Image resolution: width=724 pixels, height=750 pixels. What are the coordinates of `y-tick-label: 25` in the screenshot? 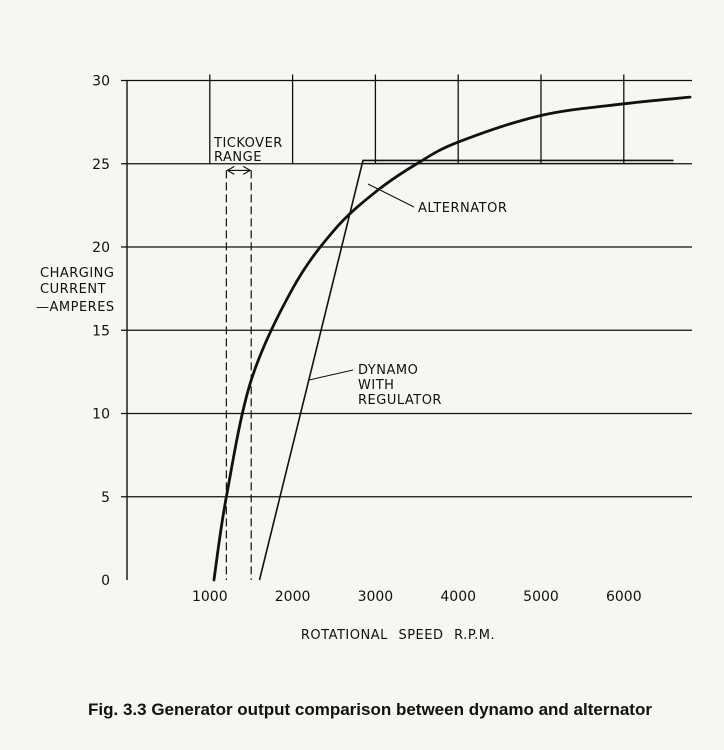 It's located at (101, 165).